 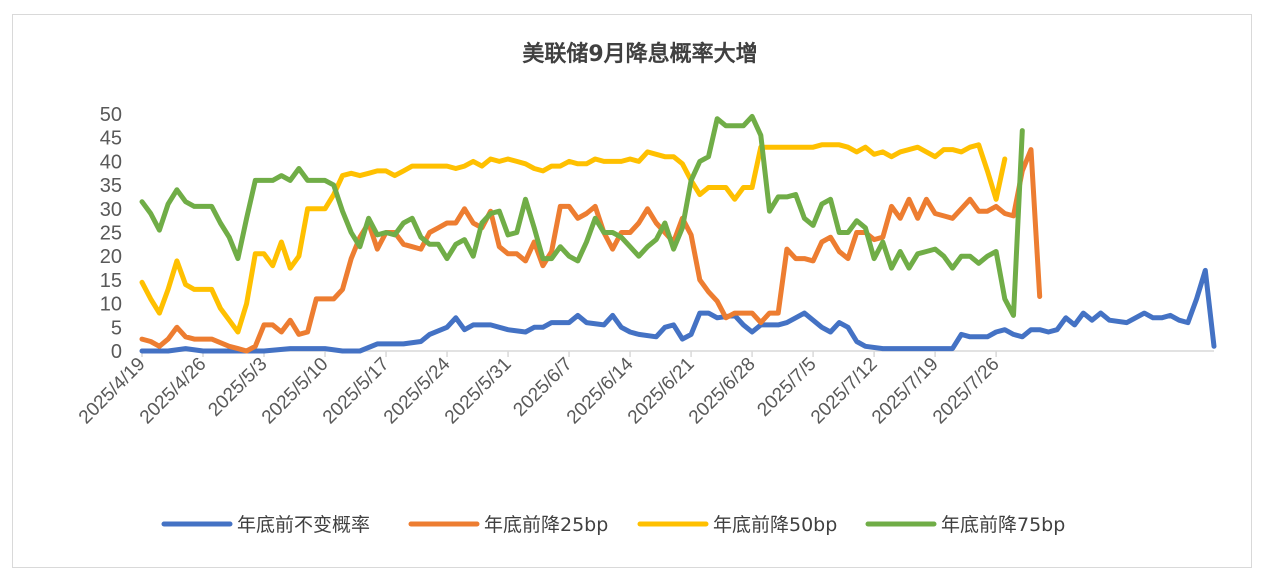 I want to click on y-tick-label: 5, so click(x=116, y=328).